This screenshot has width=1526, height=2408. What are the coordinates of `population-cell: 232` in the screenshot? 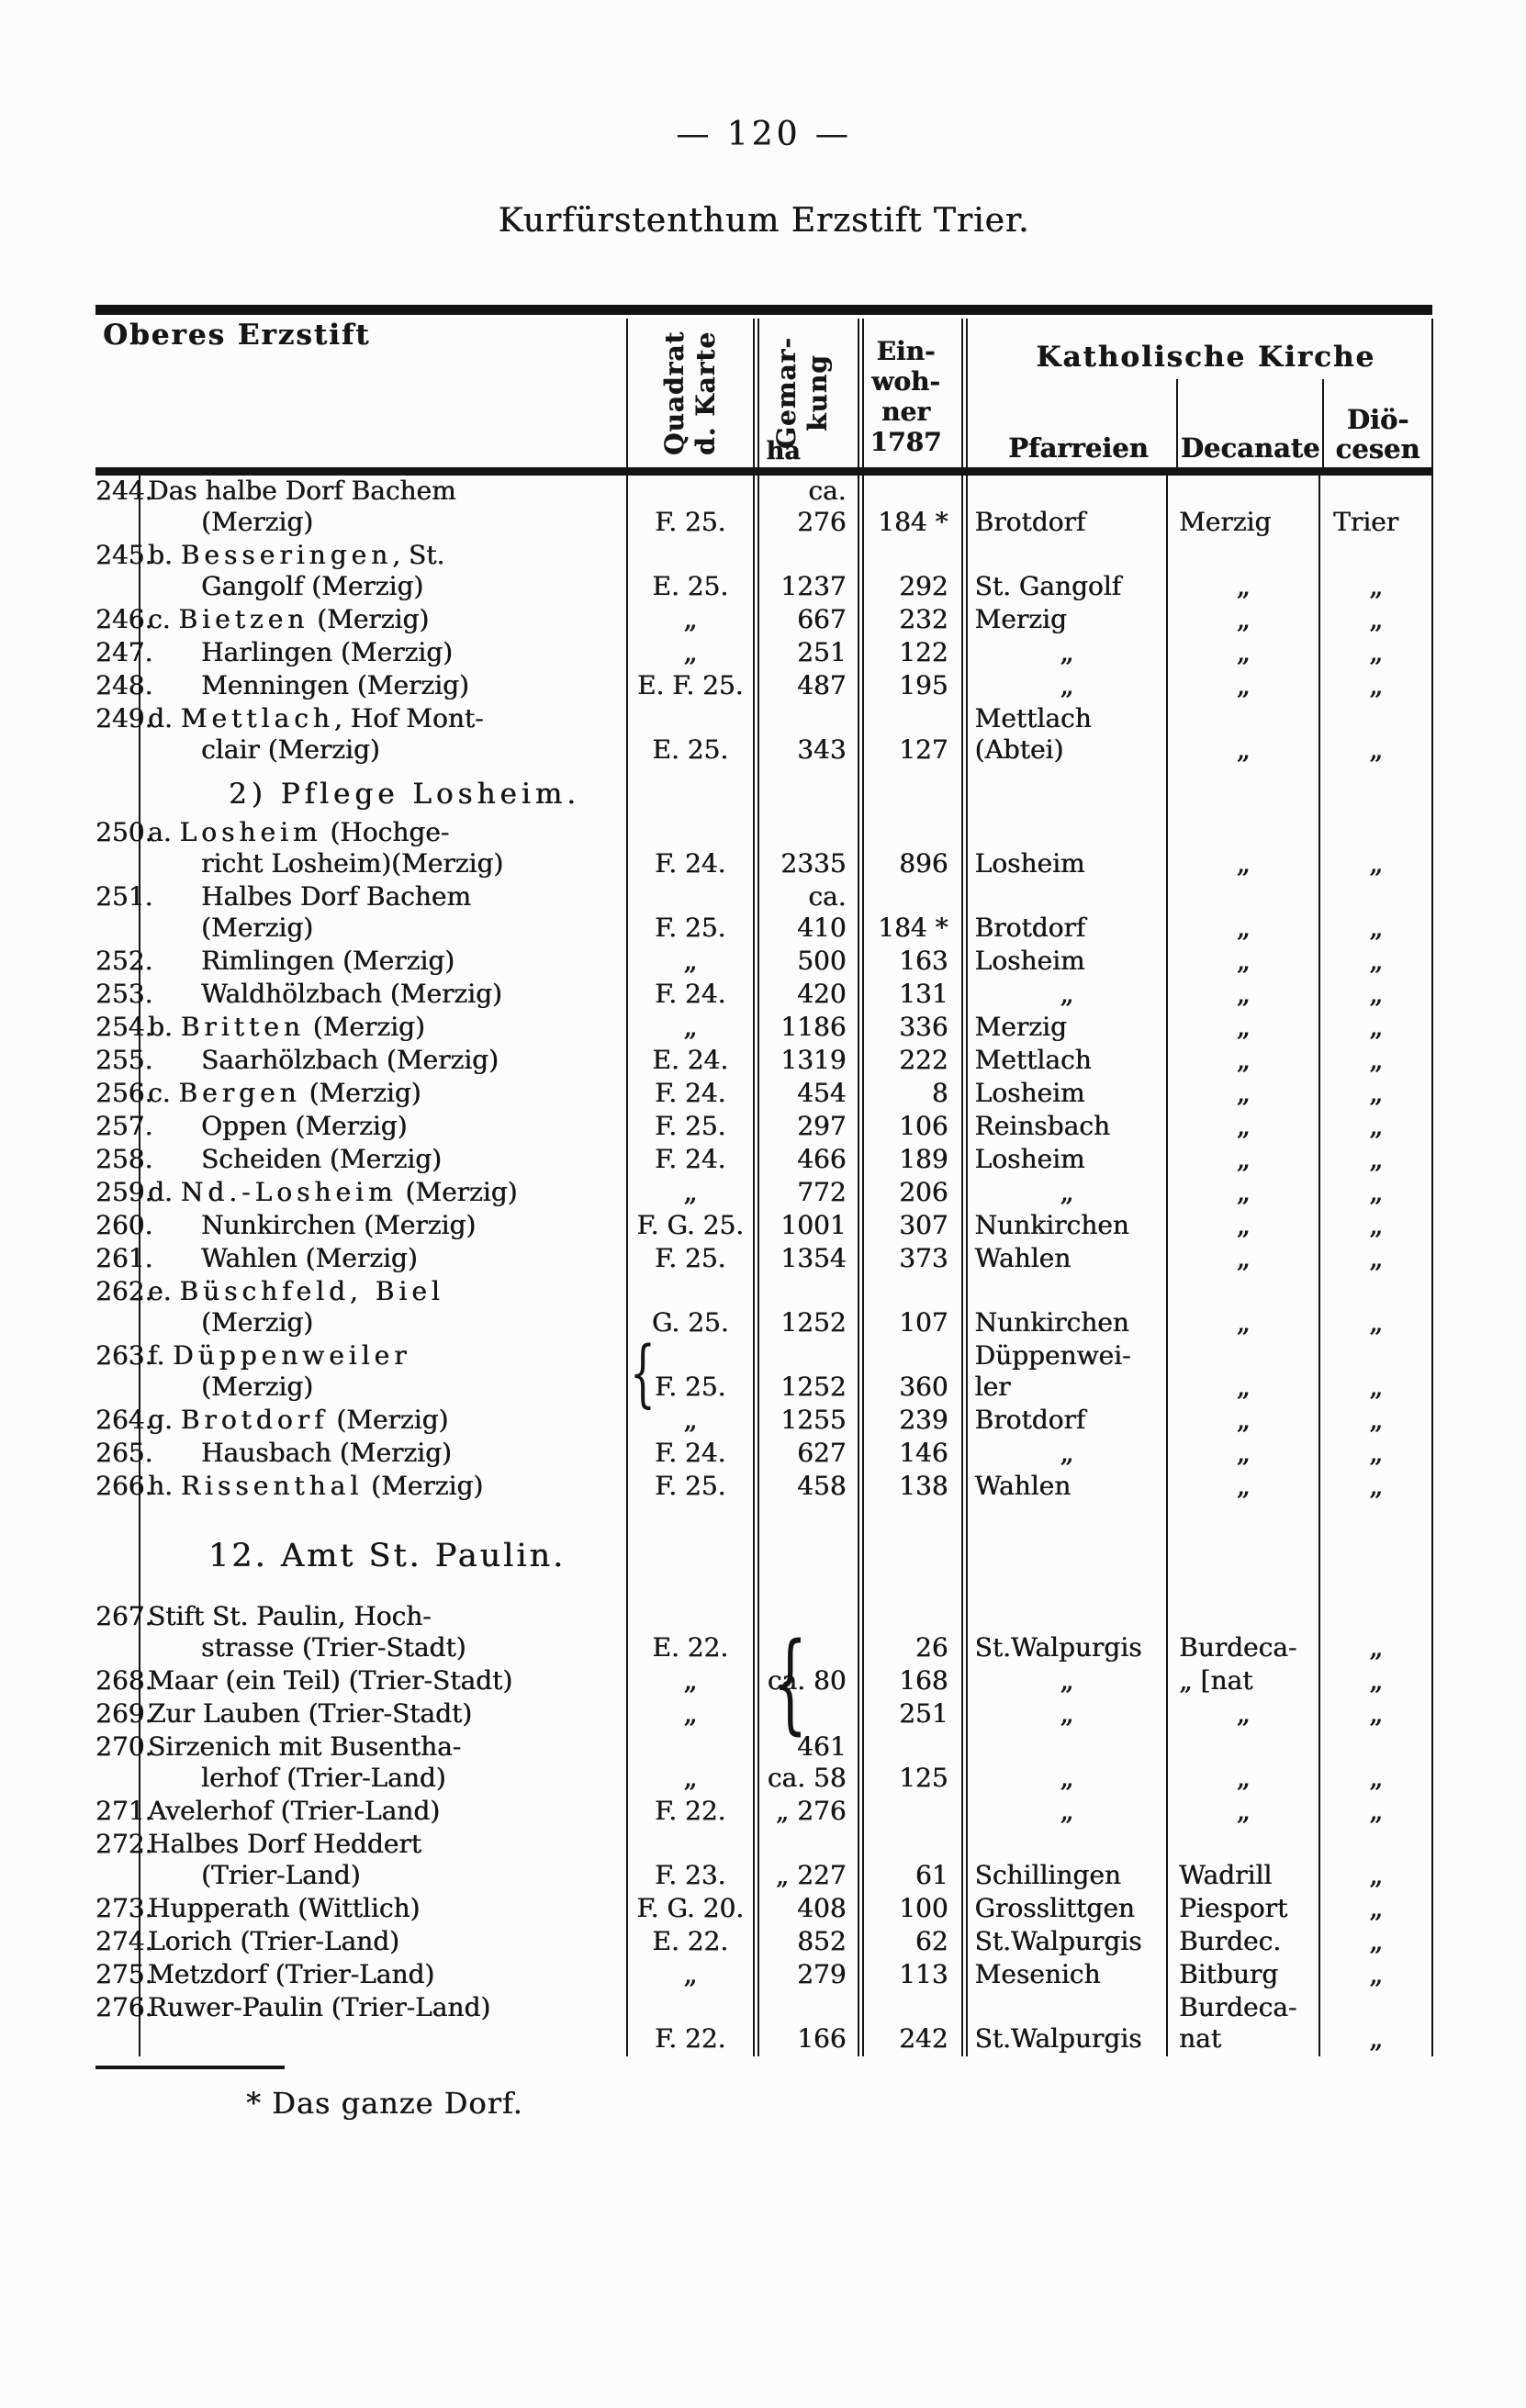 It's located at (914, 620).